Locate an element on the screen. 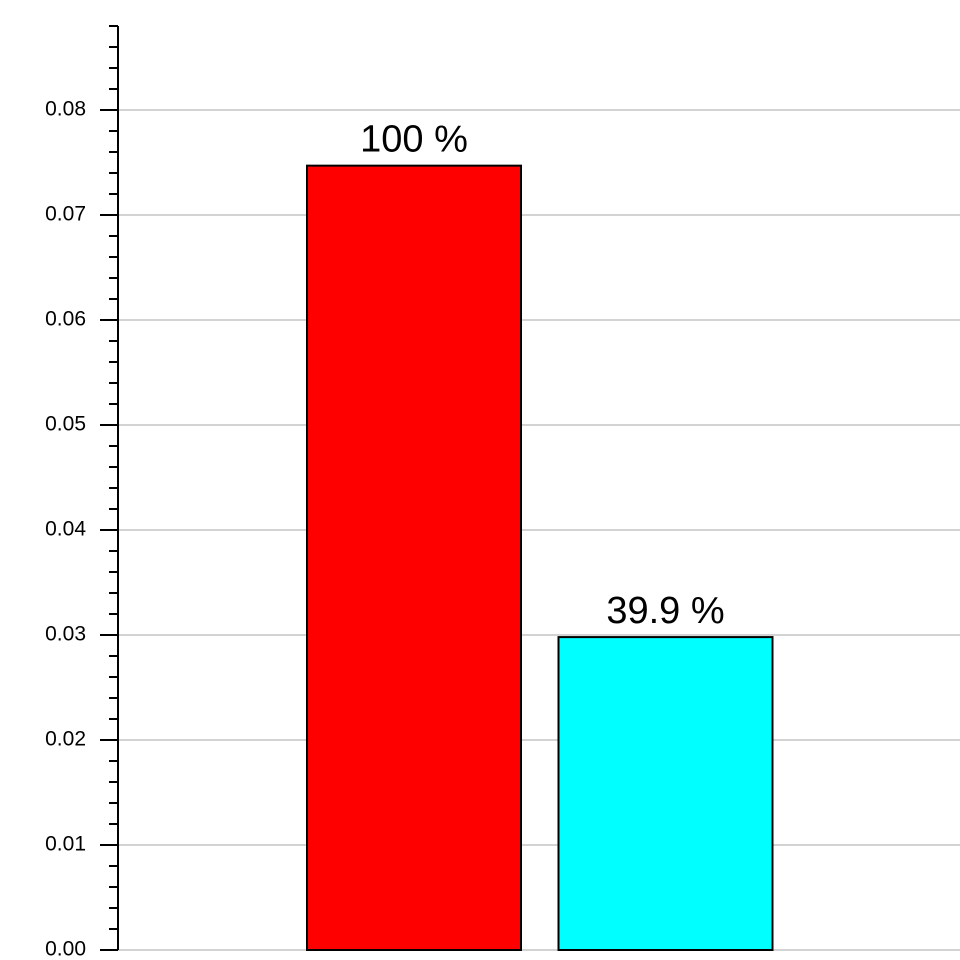 The height and width of the screenshot is (960, 960). y-tick-label: 0.07 is located at coordinates (65, 214).